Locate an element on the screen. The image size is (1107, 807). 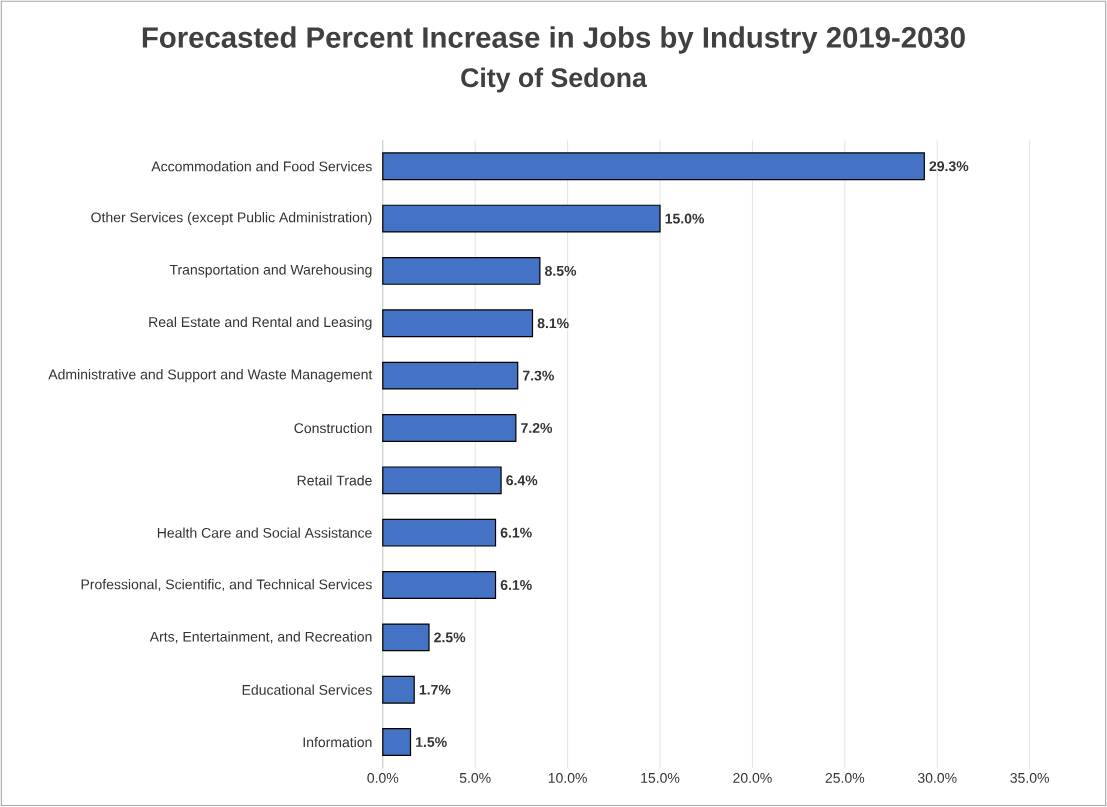
y-tick-label: Administrative and Support and Waste Management is located at coordinates (210, 376).